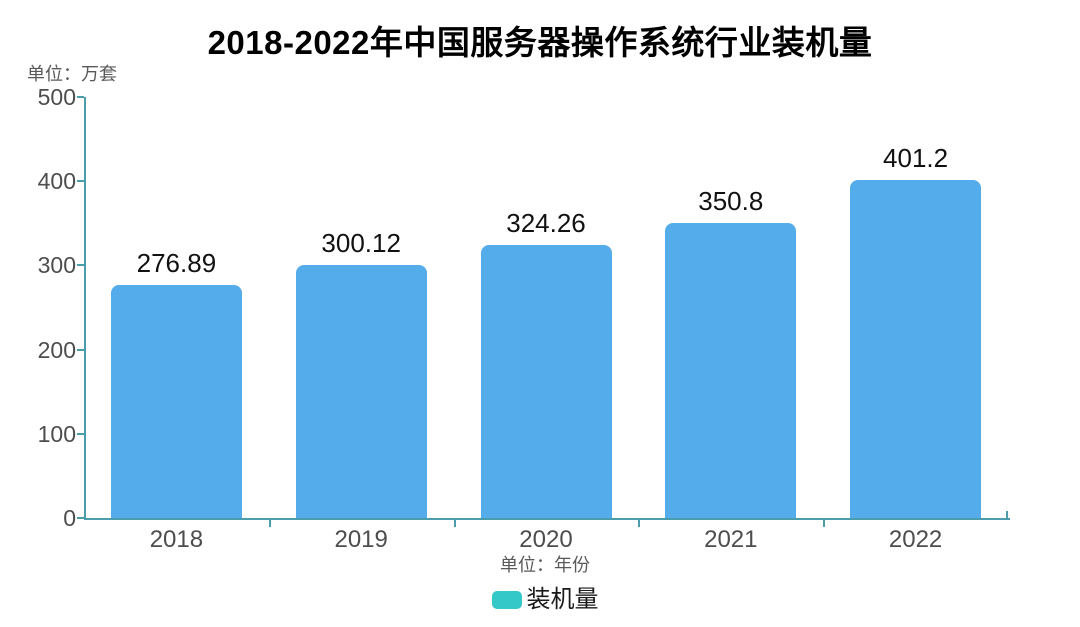  What do you see at coordinates (547, 519) in the screenshot?
I see `x-axis-line` at bounding box center [547, 519].